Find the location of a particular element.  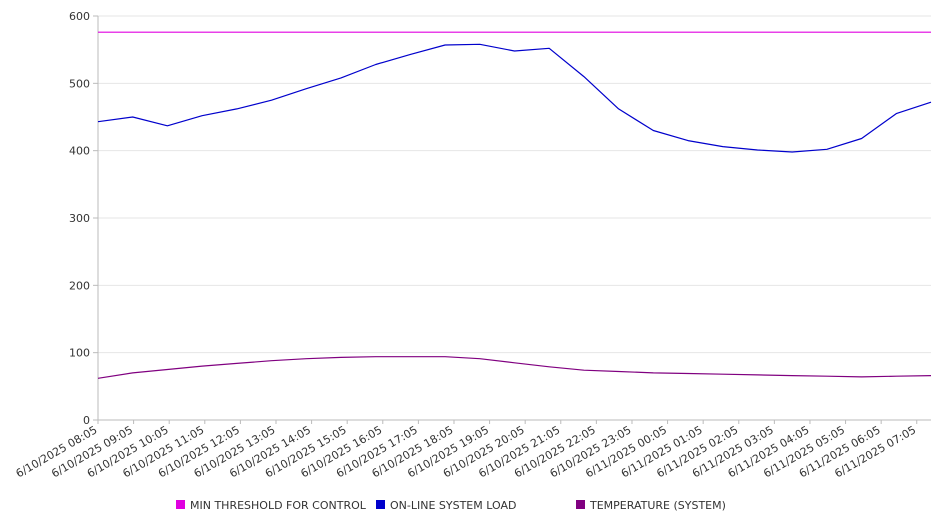

y-tick-labels: 0 100 200 300 400 500 600 is located at coordinates (79, 218).